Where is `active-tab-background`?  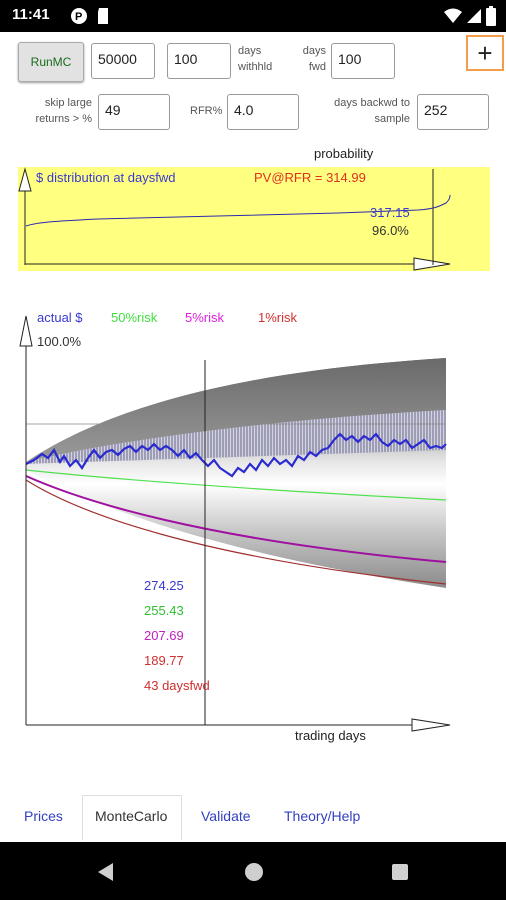
active-tab-background is located at coordinates (132, 817).